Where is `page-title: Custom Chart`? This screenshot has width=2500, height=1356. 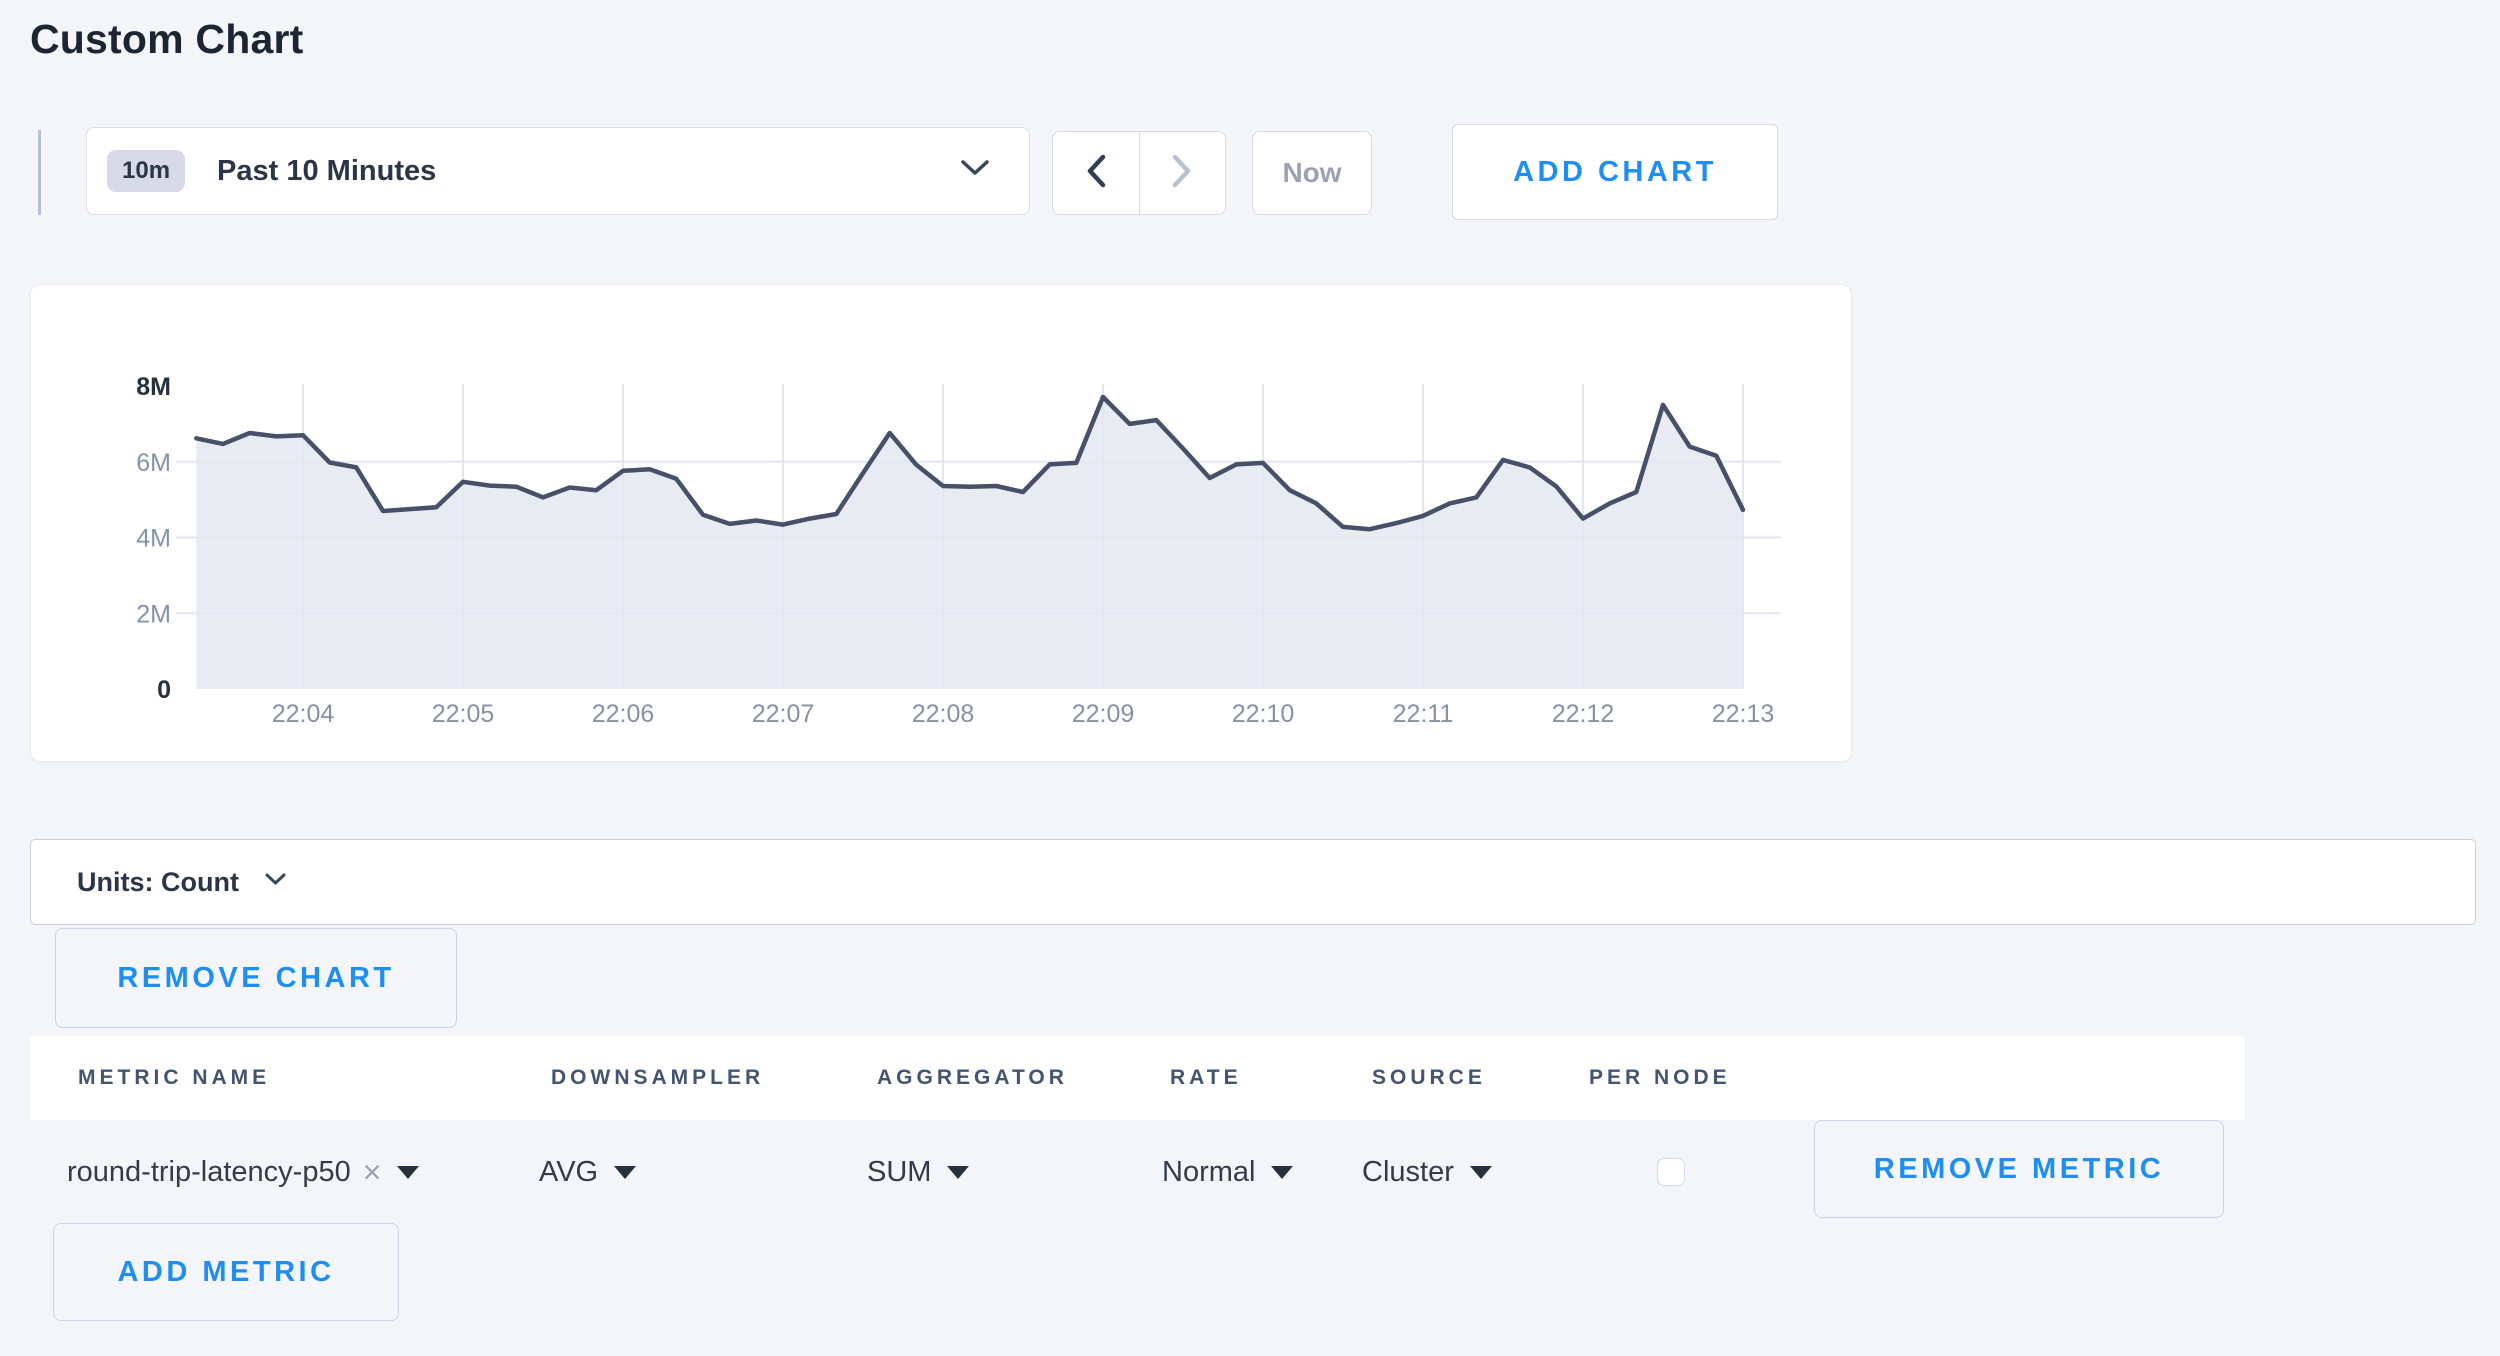 page-title: Custom Chart is located at coordinates (167, 39).